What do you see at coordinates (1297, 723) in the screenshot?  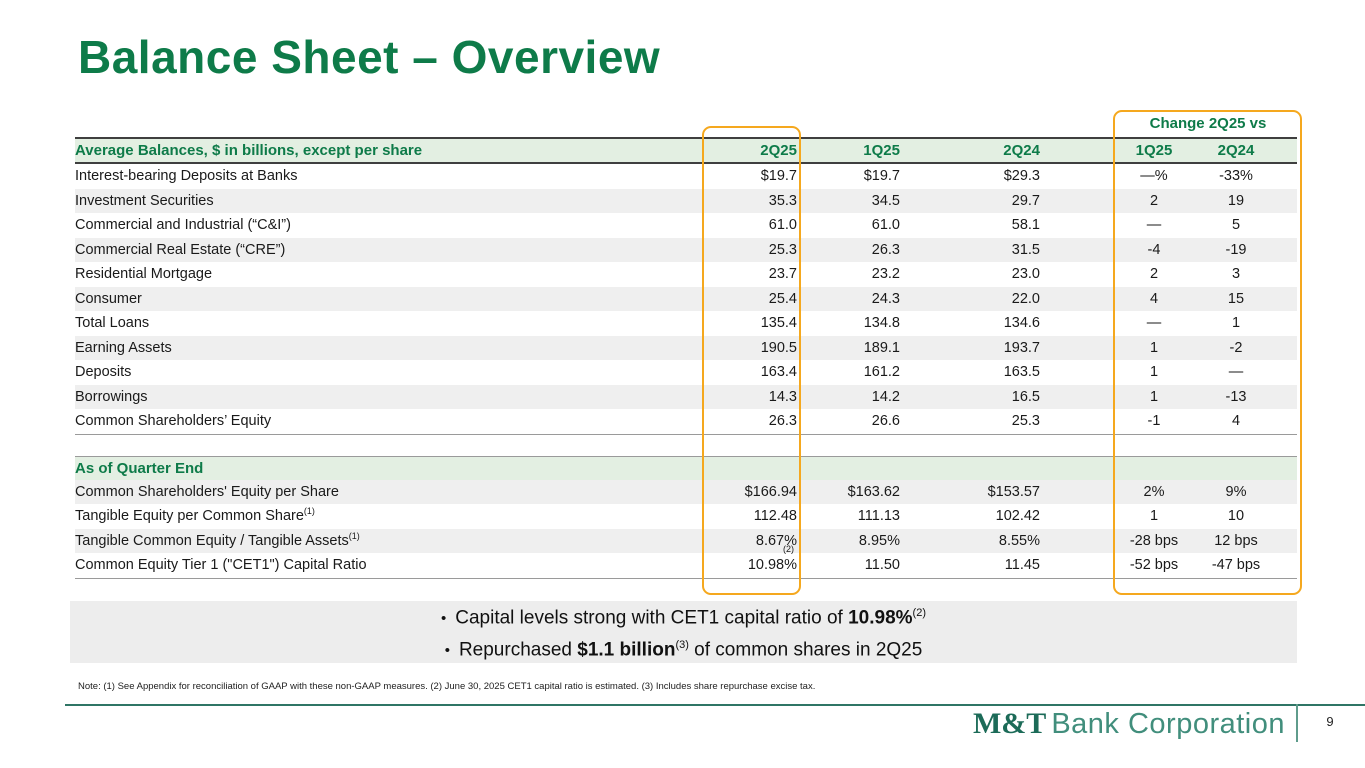 I see `footer-divider` at bounding box center [1297, 723].